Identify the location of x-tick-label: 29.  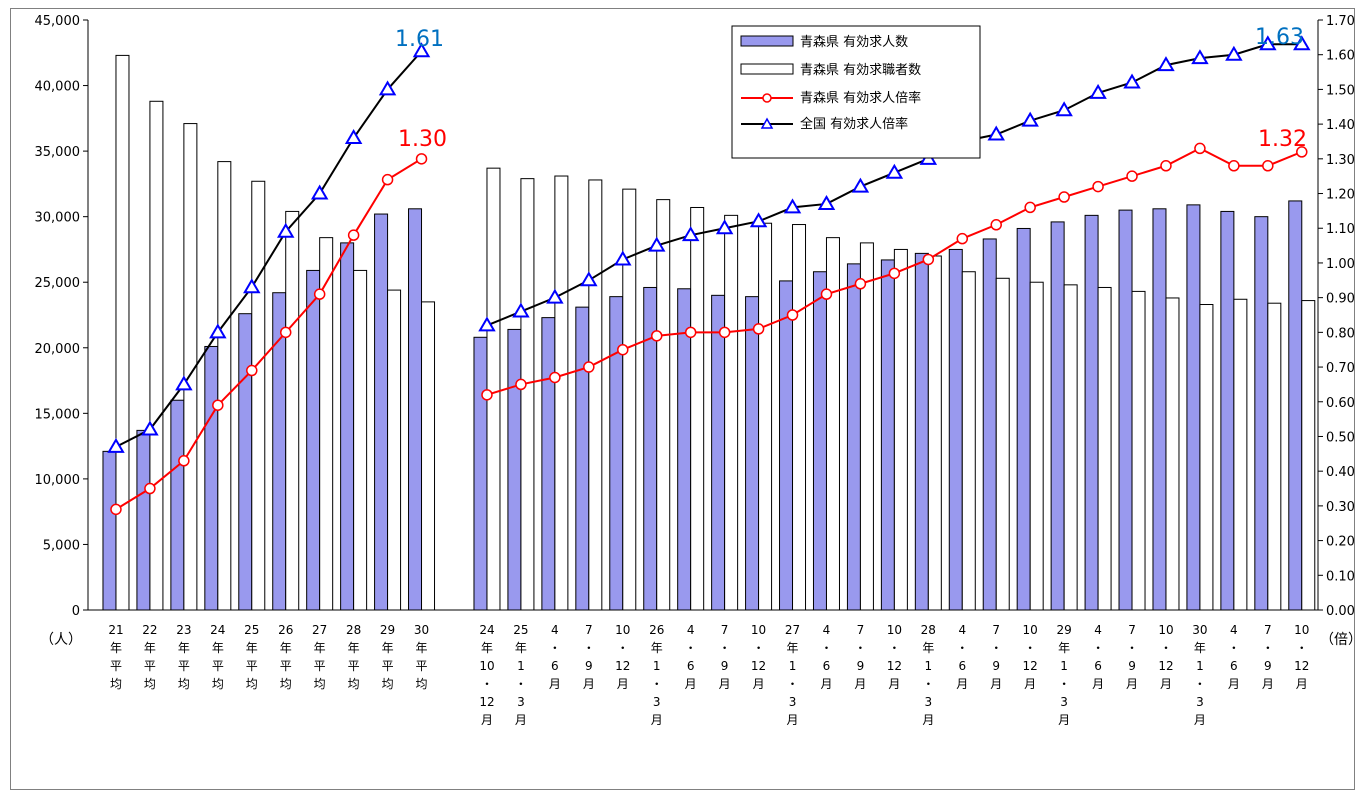
(387, 630).